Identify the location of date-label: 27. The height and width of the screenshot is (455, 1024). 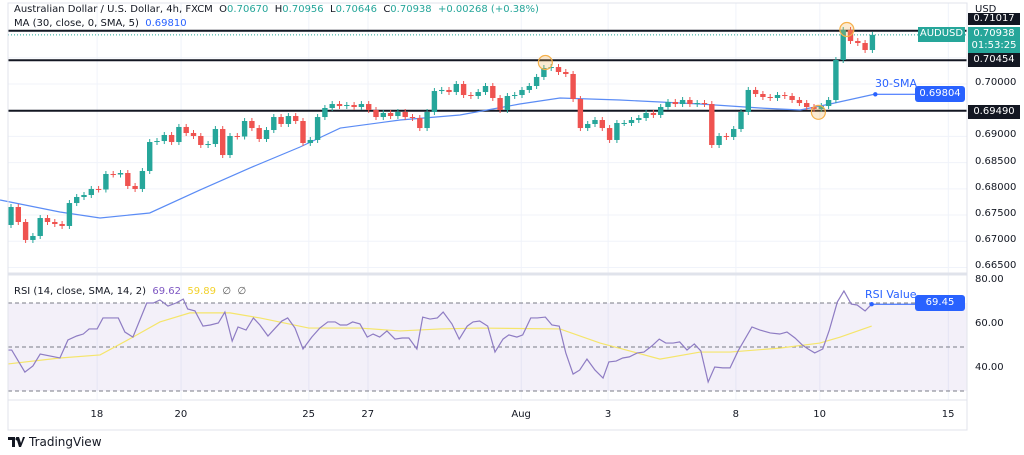
(368, 414).